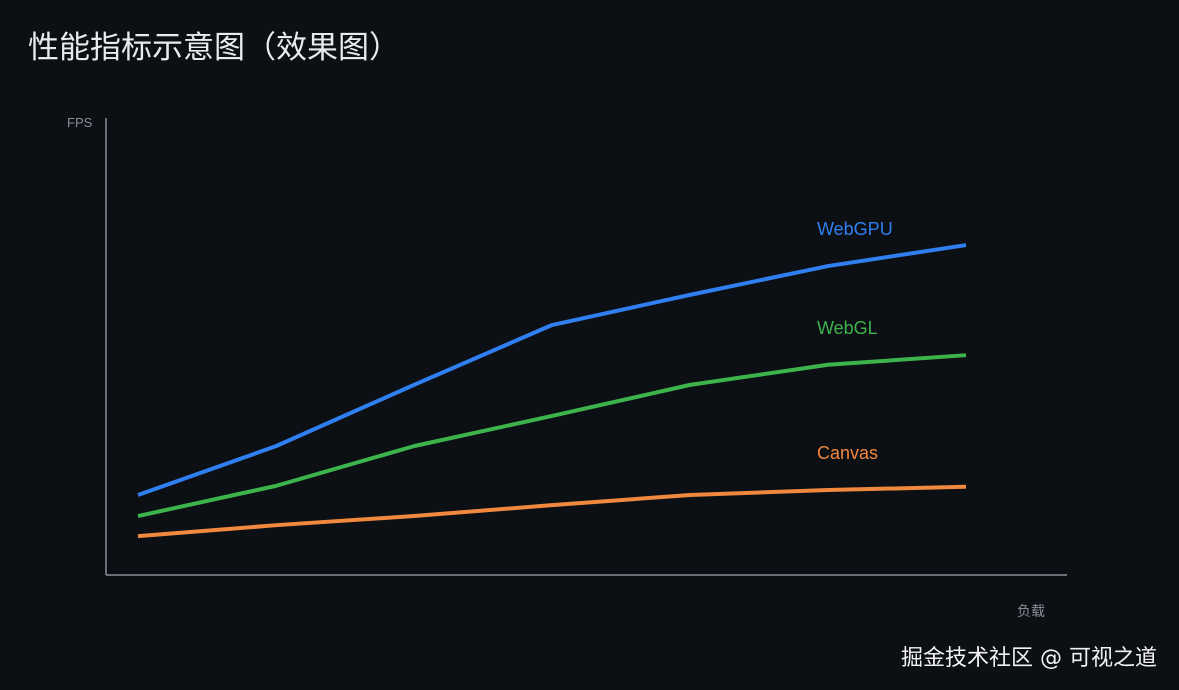 This screenshot has width=1179, height=690. Describe the element at coordinates (80, 122) in the screenshot. I see `y-axis-label: FPS` at that location.